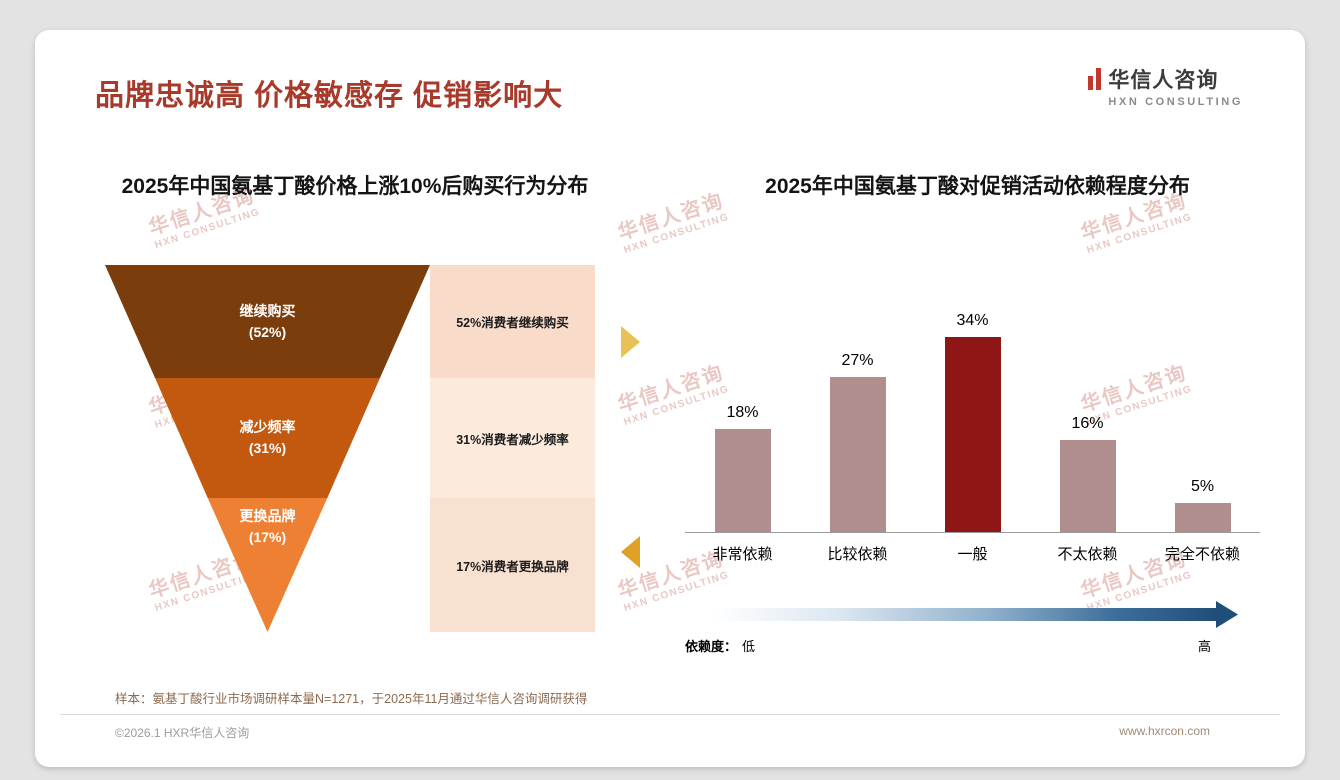 The image size is (1340, 780). I want to click on funnel-stage: 更换品牌 (17%), so click(267, 565).